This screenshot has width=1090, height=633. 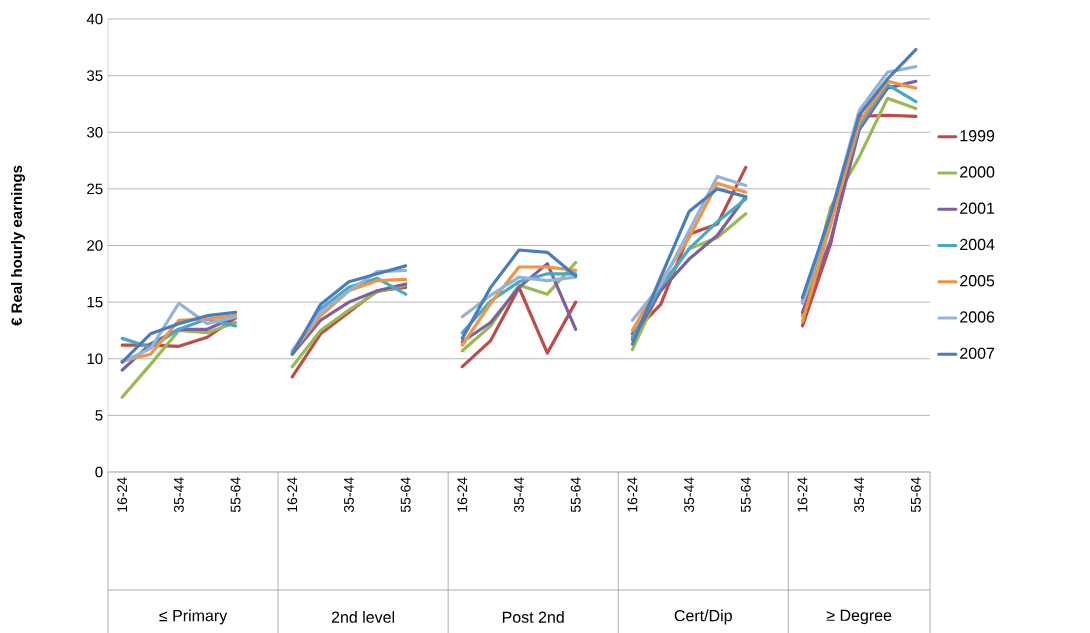 What do you see at coordinates (94, 19) in the screenshot?
I see `y-tick-label: 40` at bounding box center [94, 19].